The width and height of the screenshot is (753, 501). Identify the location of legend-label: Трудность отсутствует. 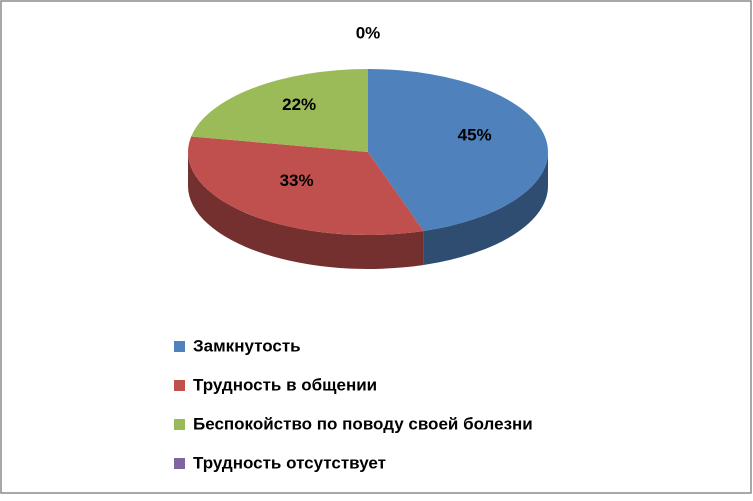
(289, 462).